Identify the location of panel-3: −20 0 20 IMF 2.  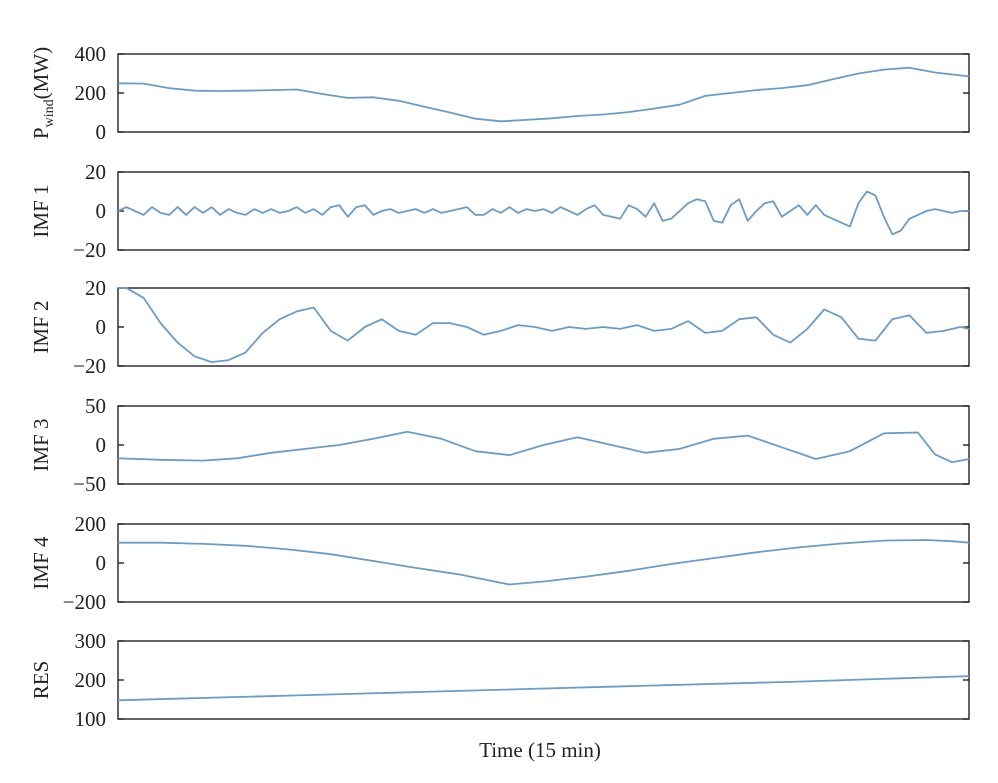
(499, 327).